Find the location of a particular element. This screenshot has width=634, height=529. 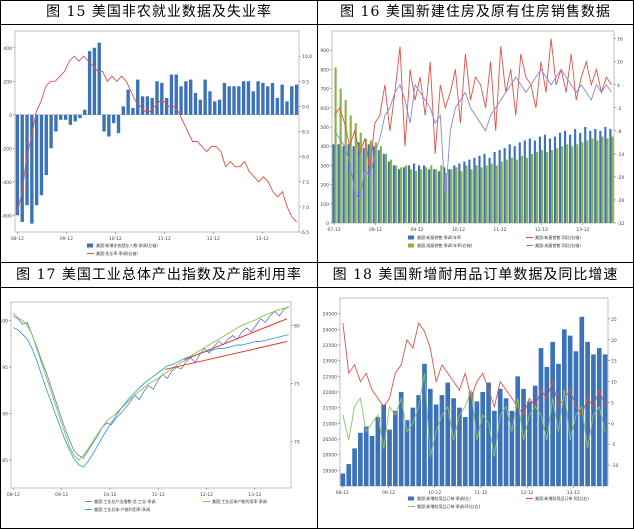

legend-label: 美国:新增耐用品订单:同比(右) is located at coordinates (562, 498).